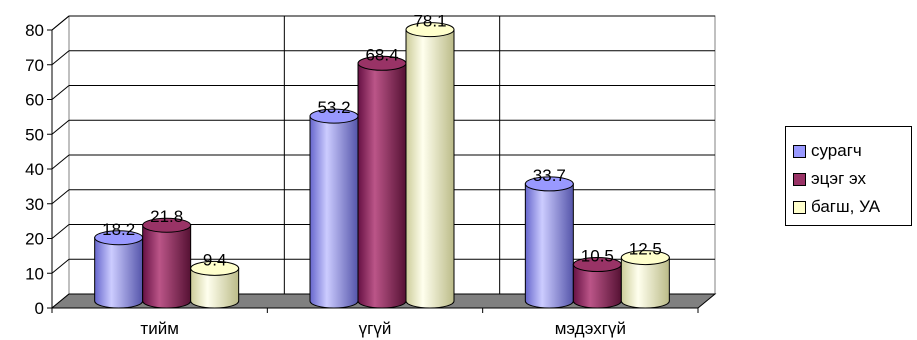 This screenshot has width=917, height=340. What do you see at coordinates (118, 229) in the screenshot?
I see `data-label-s0-c0: 18.2` at bounding box center [118, 229].